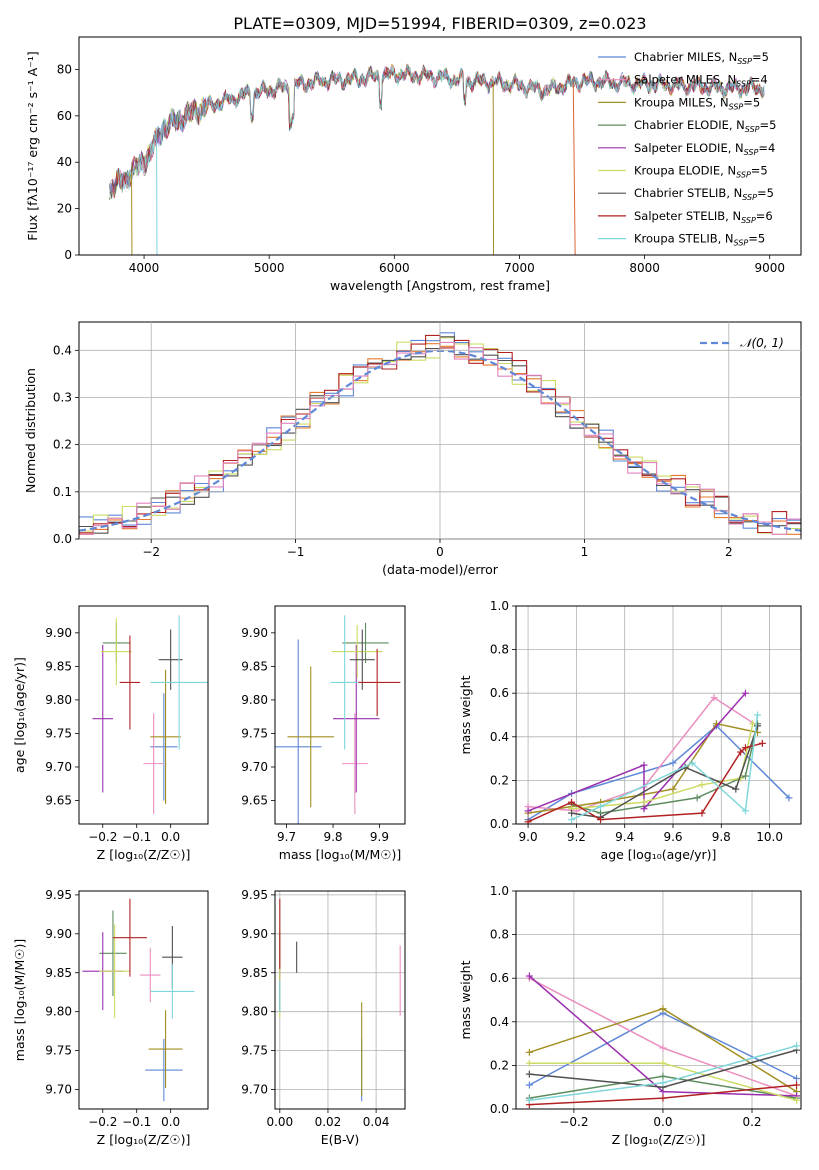  Describe the element at coordinates (296, 552) in the screenshot. I see `x-tick-label: −1` at that location.